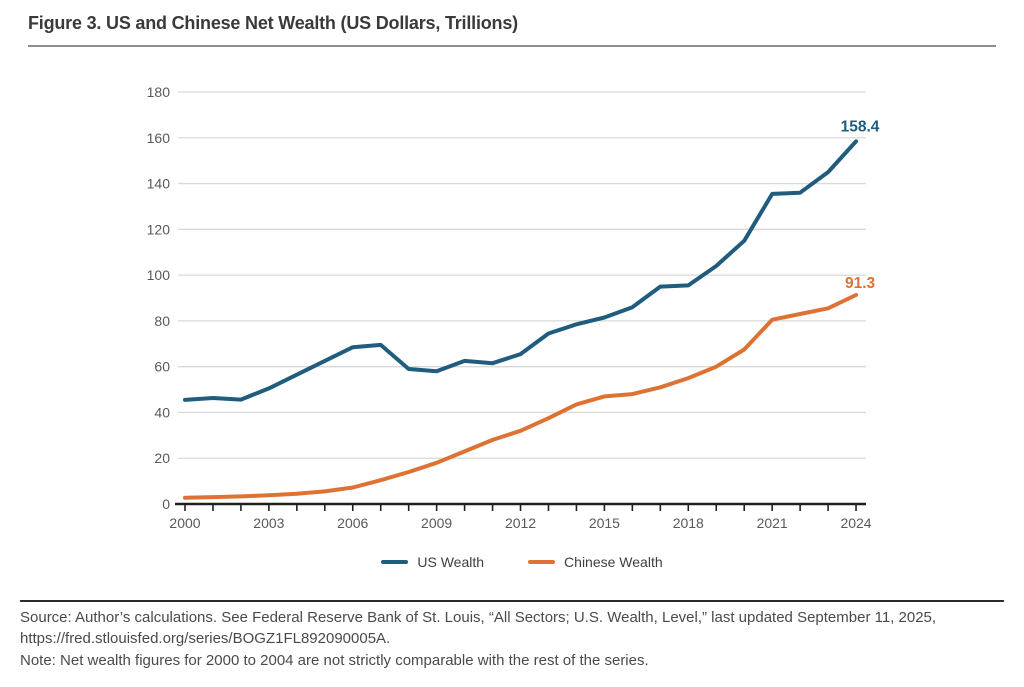 This screenshot has width=1024, height=687. I want to click on chinese-end-label: 91.3, so click(860, 283).